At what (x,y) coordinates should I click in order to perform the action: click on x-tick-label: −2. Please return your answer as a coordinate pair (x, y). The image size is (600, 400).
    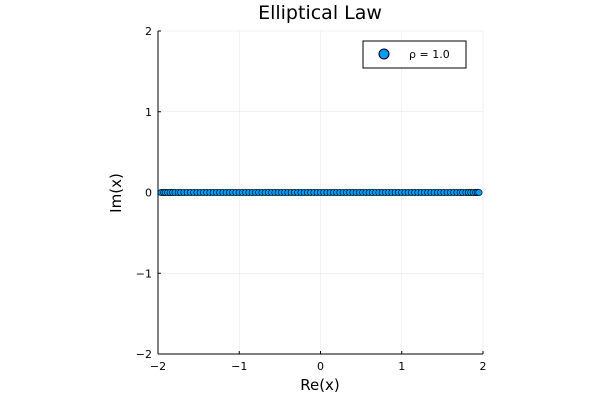
    Looking at the image, I should click on (158, 366).